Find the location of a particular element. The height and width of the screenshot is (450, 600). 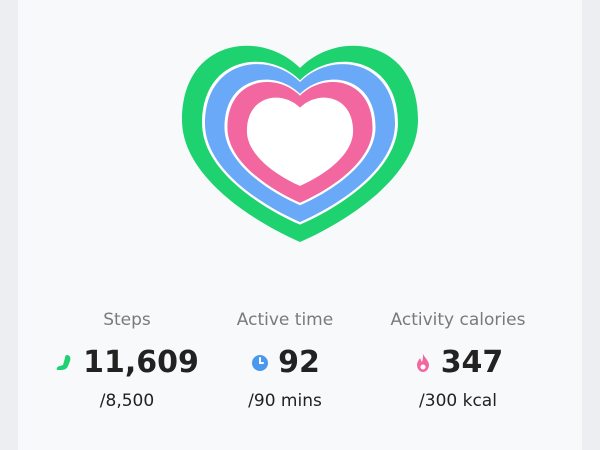

stat-label: Active time is located at coordinates (285, 320).